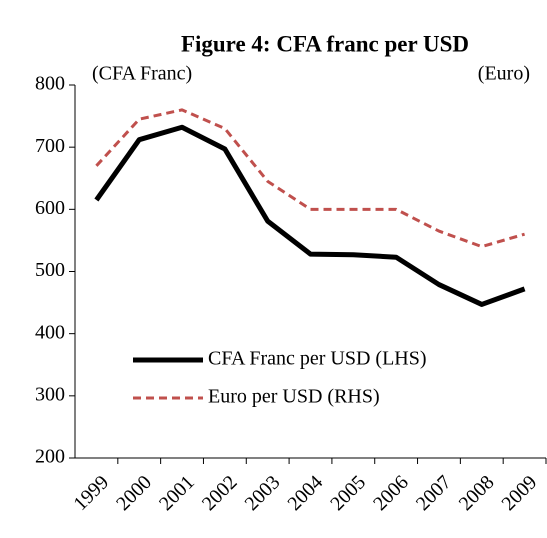  What do you see at coordinates (50, 270) in the screenshot?
I see `y-tick-label: 500` at bounding box center [50, 270].